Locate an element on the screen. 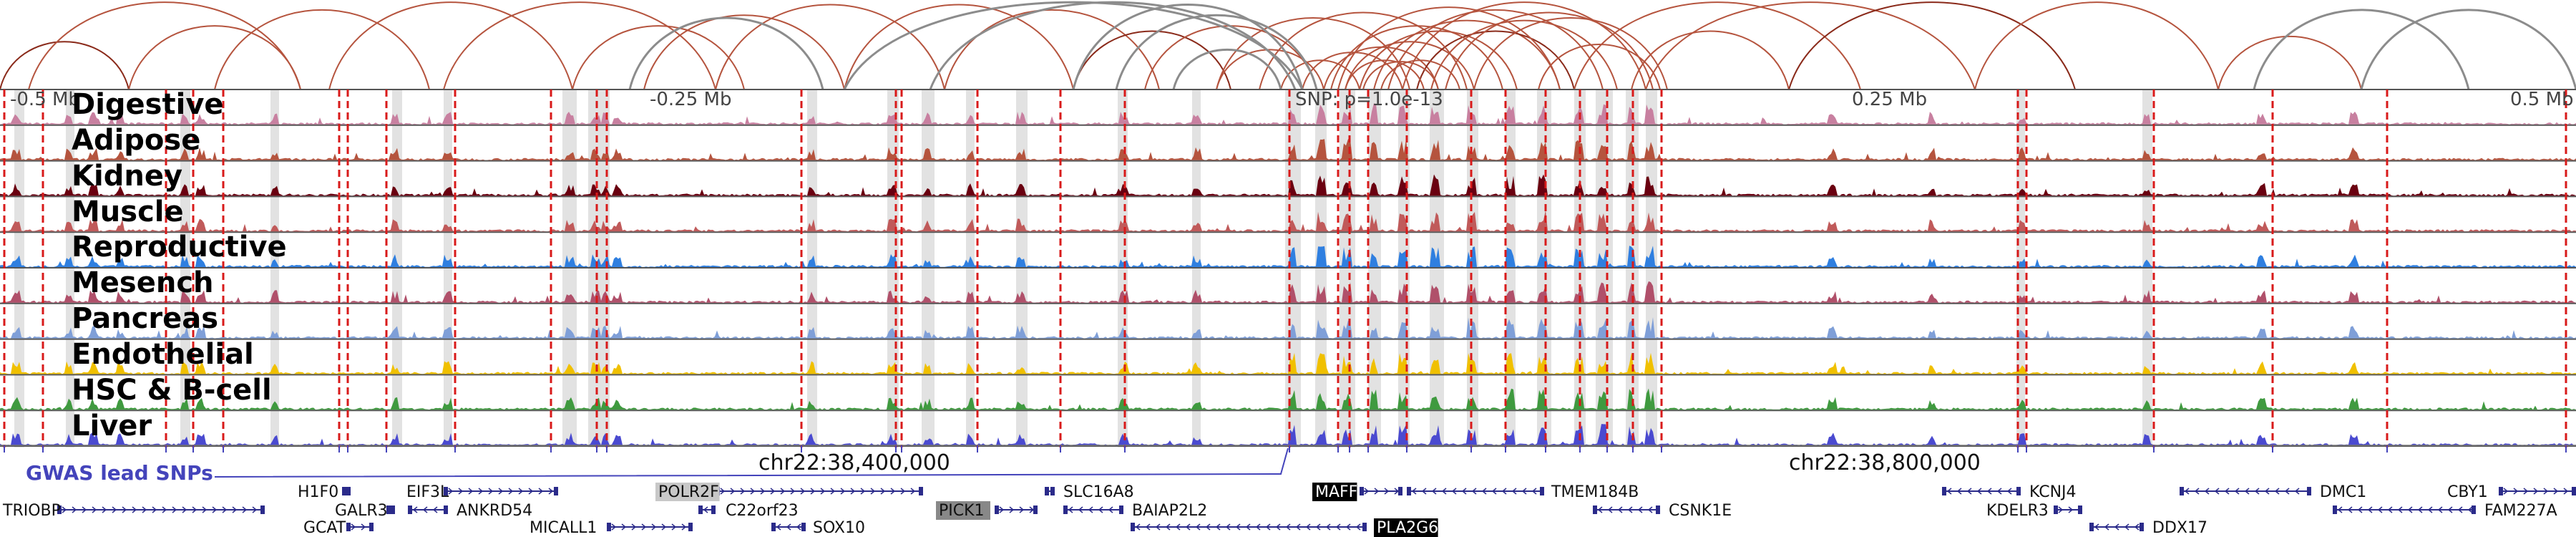 This screenshot has width=2576, height=537. gene-slc16a8: SLC16A8 is located at coordinates (1089, 492).